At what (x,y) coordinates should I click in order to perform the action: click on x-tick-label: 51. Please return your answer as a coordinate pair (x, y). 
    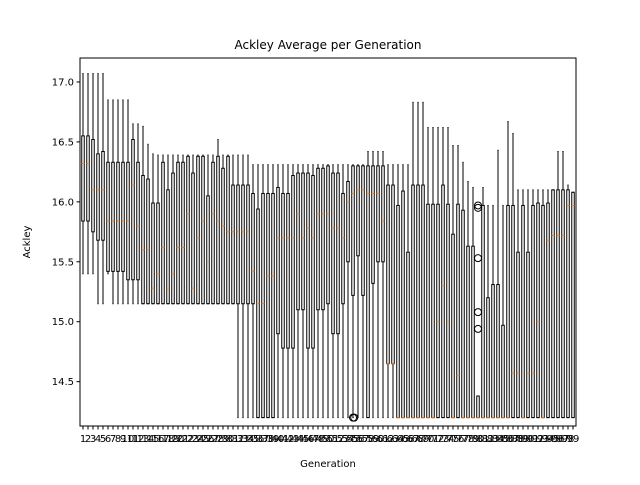
    Looking at the image, I should click on (333, 439).